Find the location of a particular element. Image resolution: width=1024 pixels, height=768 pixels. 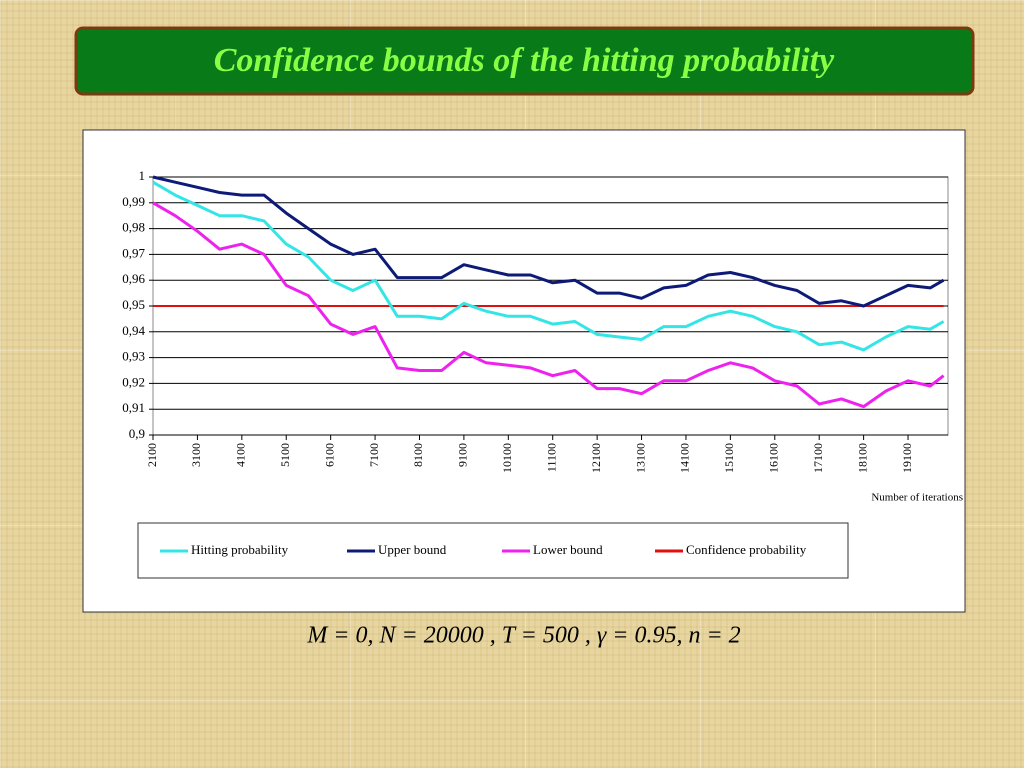

y-tick-label: 0,93 is located at coordinates (133, 356).